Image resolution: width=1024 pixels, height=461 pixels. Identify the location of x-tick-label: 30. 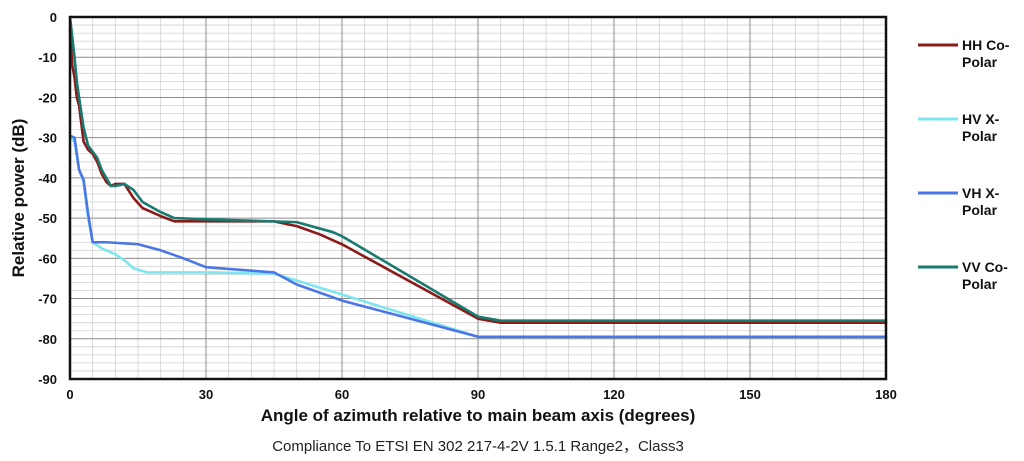
(206, 394).